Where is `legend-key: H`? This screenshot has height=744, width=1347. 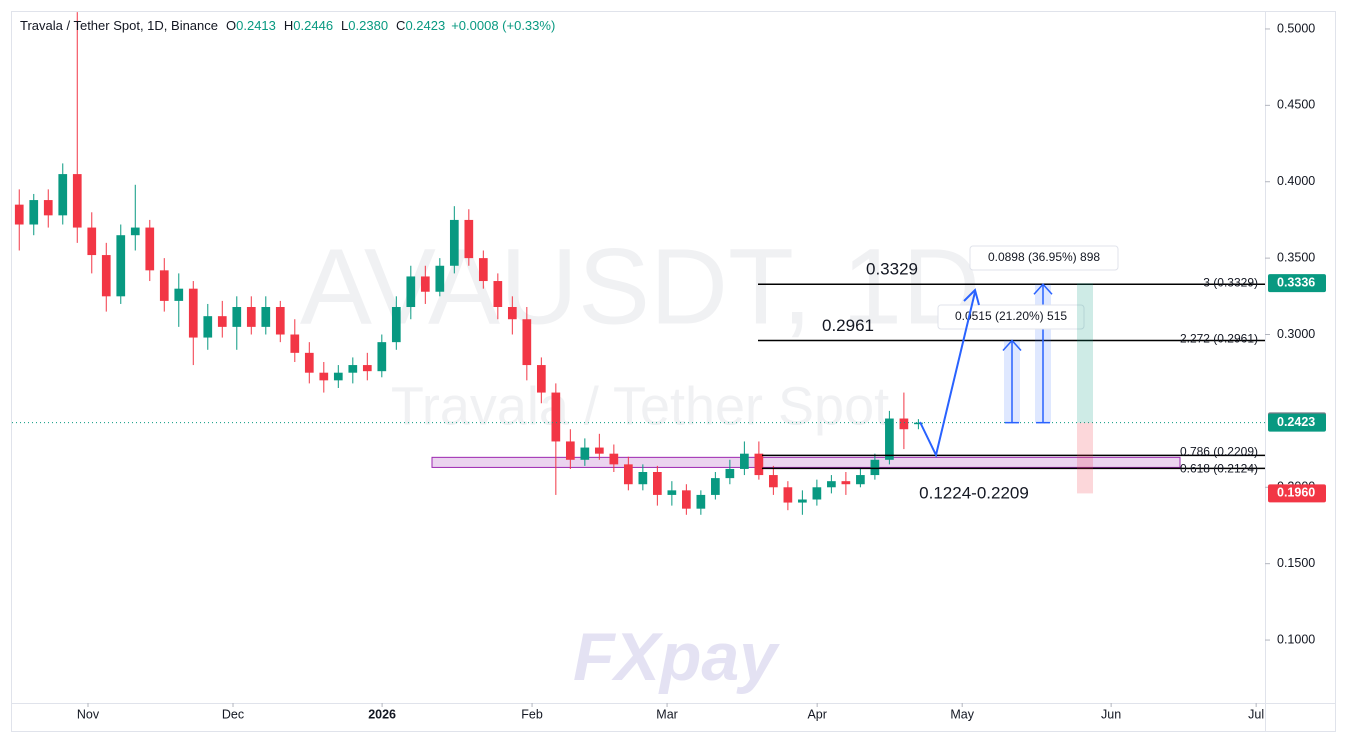 legend-key: H is located at coordinates (288, 25).